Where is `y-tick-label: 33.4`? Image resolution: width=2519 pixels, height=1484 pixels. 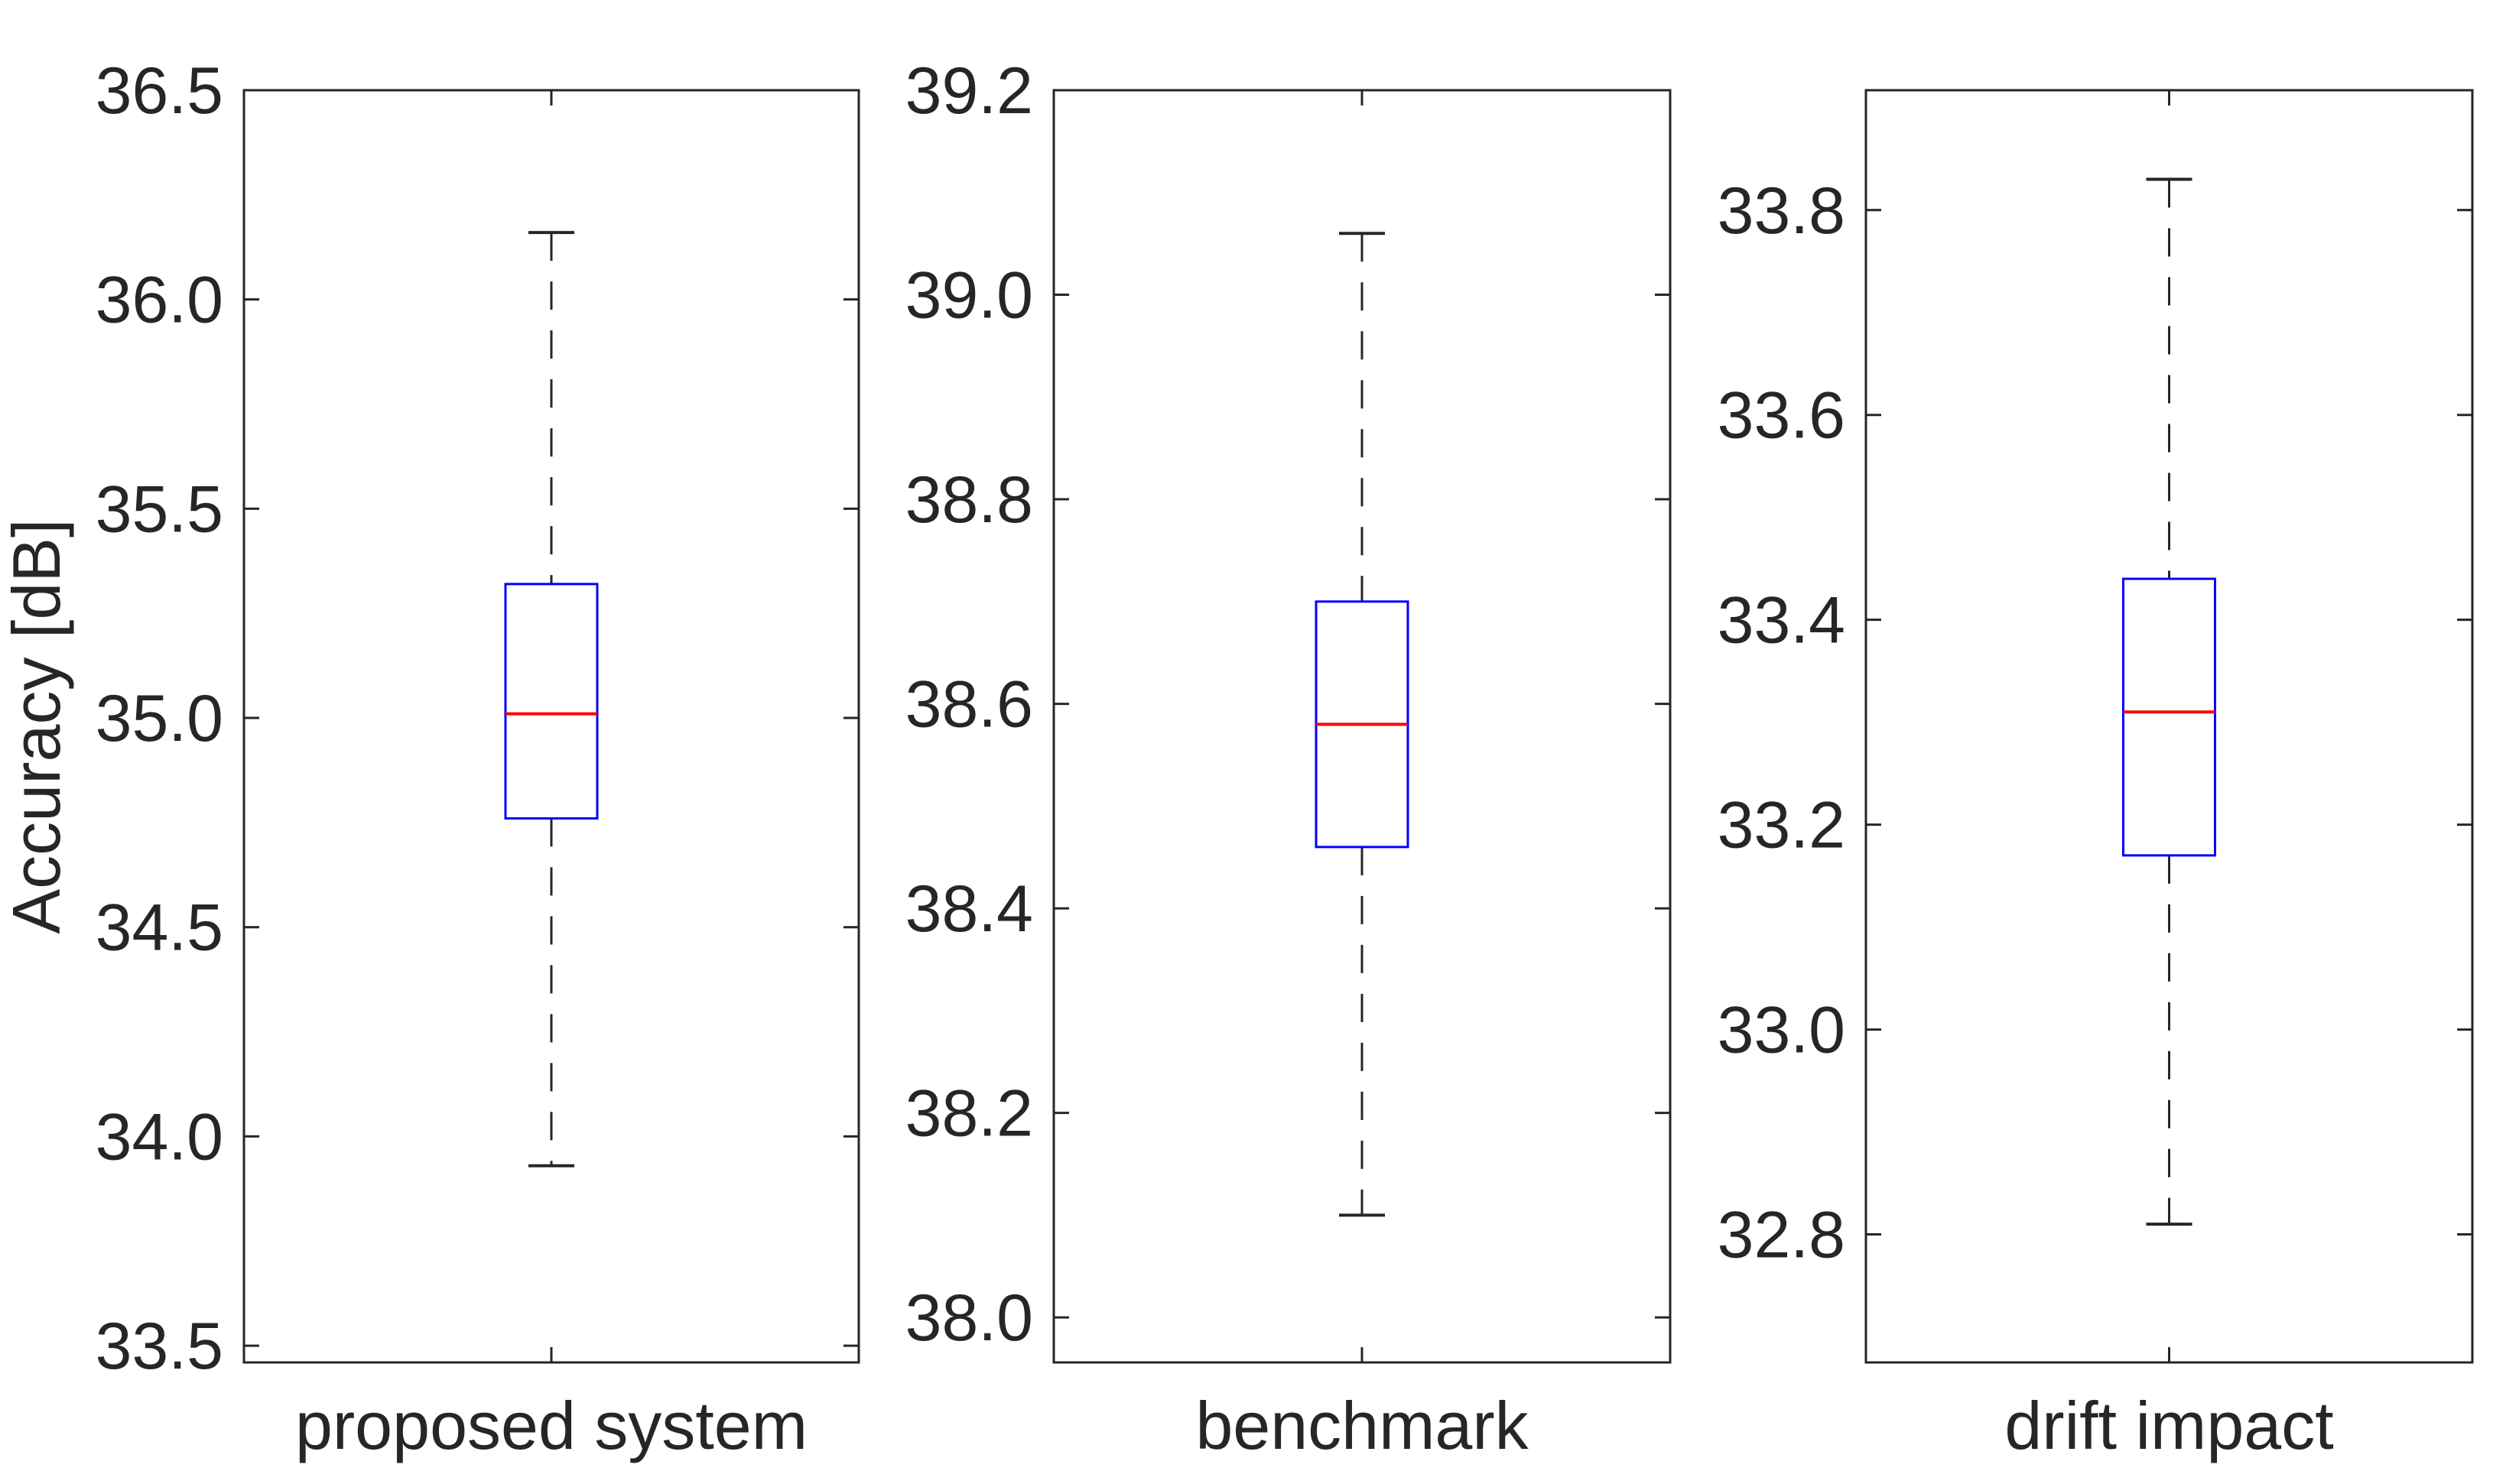 y-tick-label: 33.4 is located at coordinates (1782, 621).